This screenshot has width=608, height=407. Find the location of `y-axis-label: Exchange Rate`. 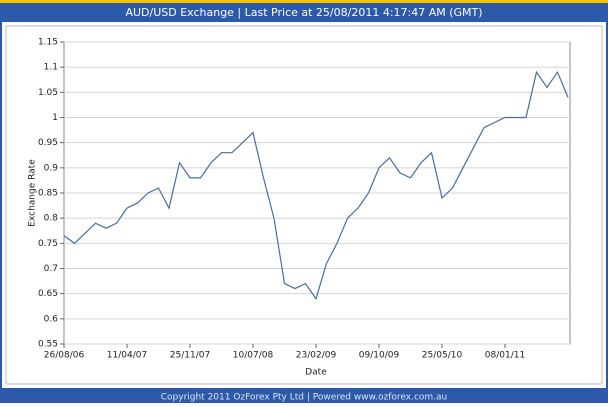

y-axis-label: Exchange Rate is located at coordinates (33, 193).